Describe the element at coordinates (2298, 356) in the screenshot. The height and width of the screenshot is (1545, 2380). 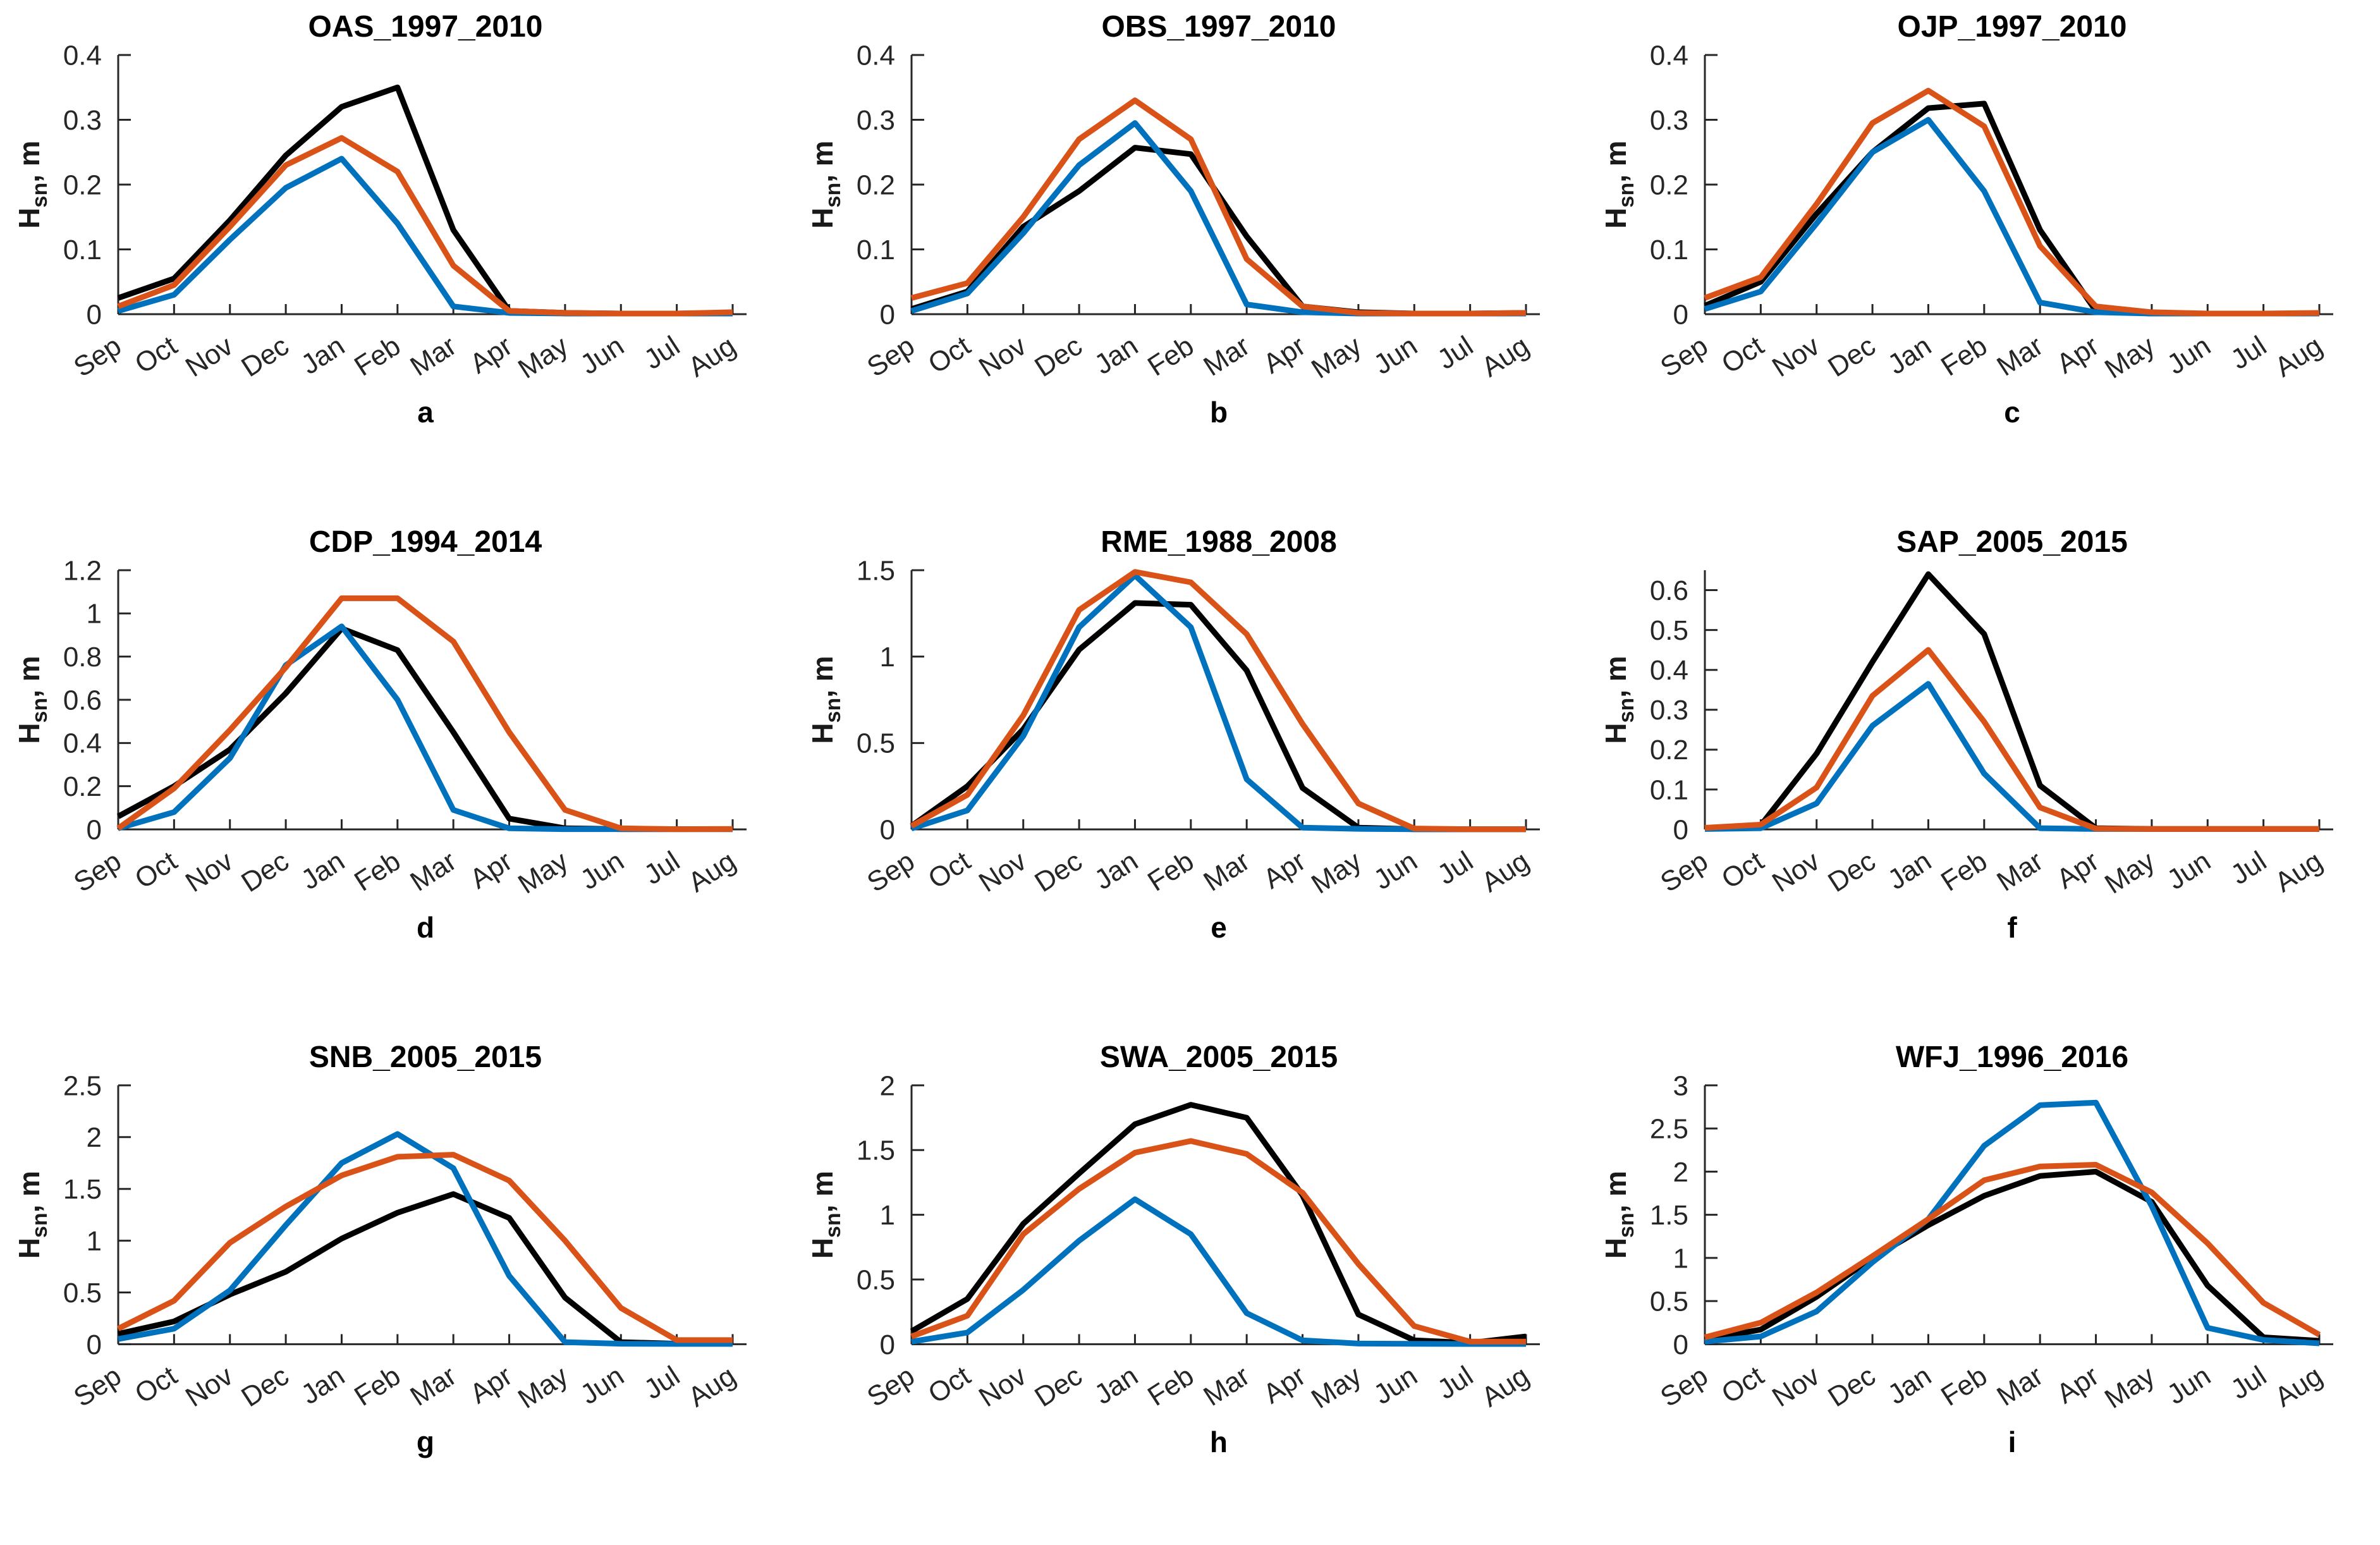
I see `x-tick-label: Aug` at that location.